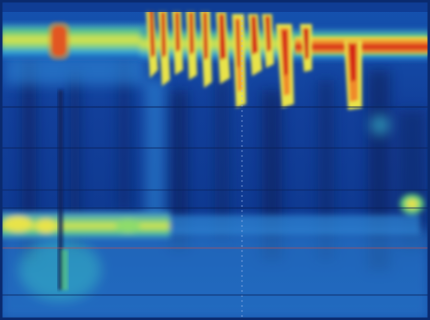  Describe the element at coordinates (215, 6) in the screenshot. I see `top-dark-strip` at that location.